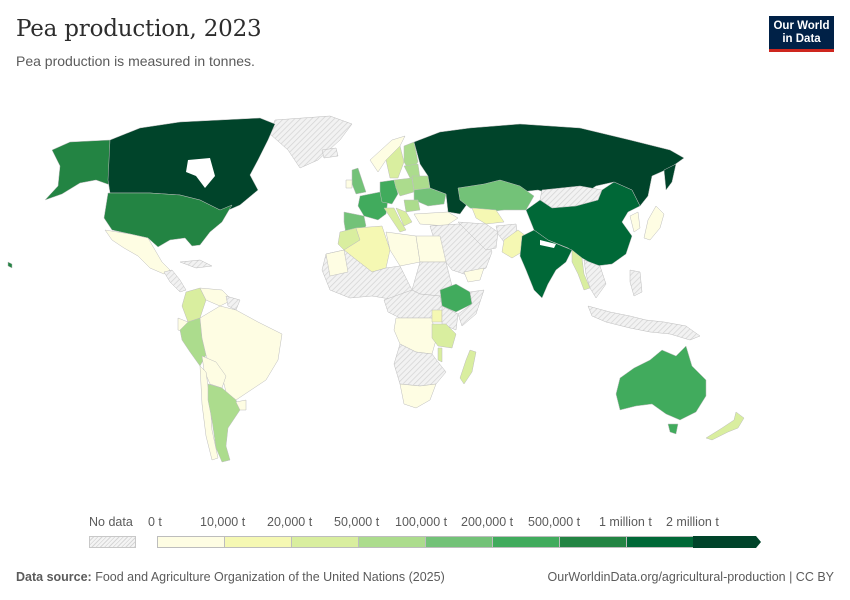 Image resolution: width=850 pixels, height=600 pixels. I want to click on region-italy, so click(395, 220).